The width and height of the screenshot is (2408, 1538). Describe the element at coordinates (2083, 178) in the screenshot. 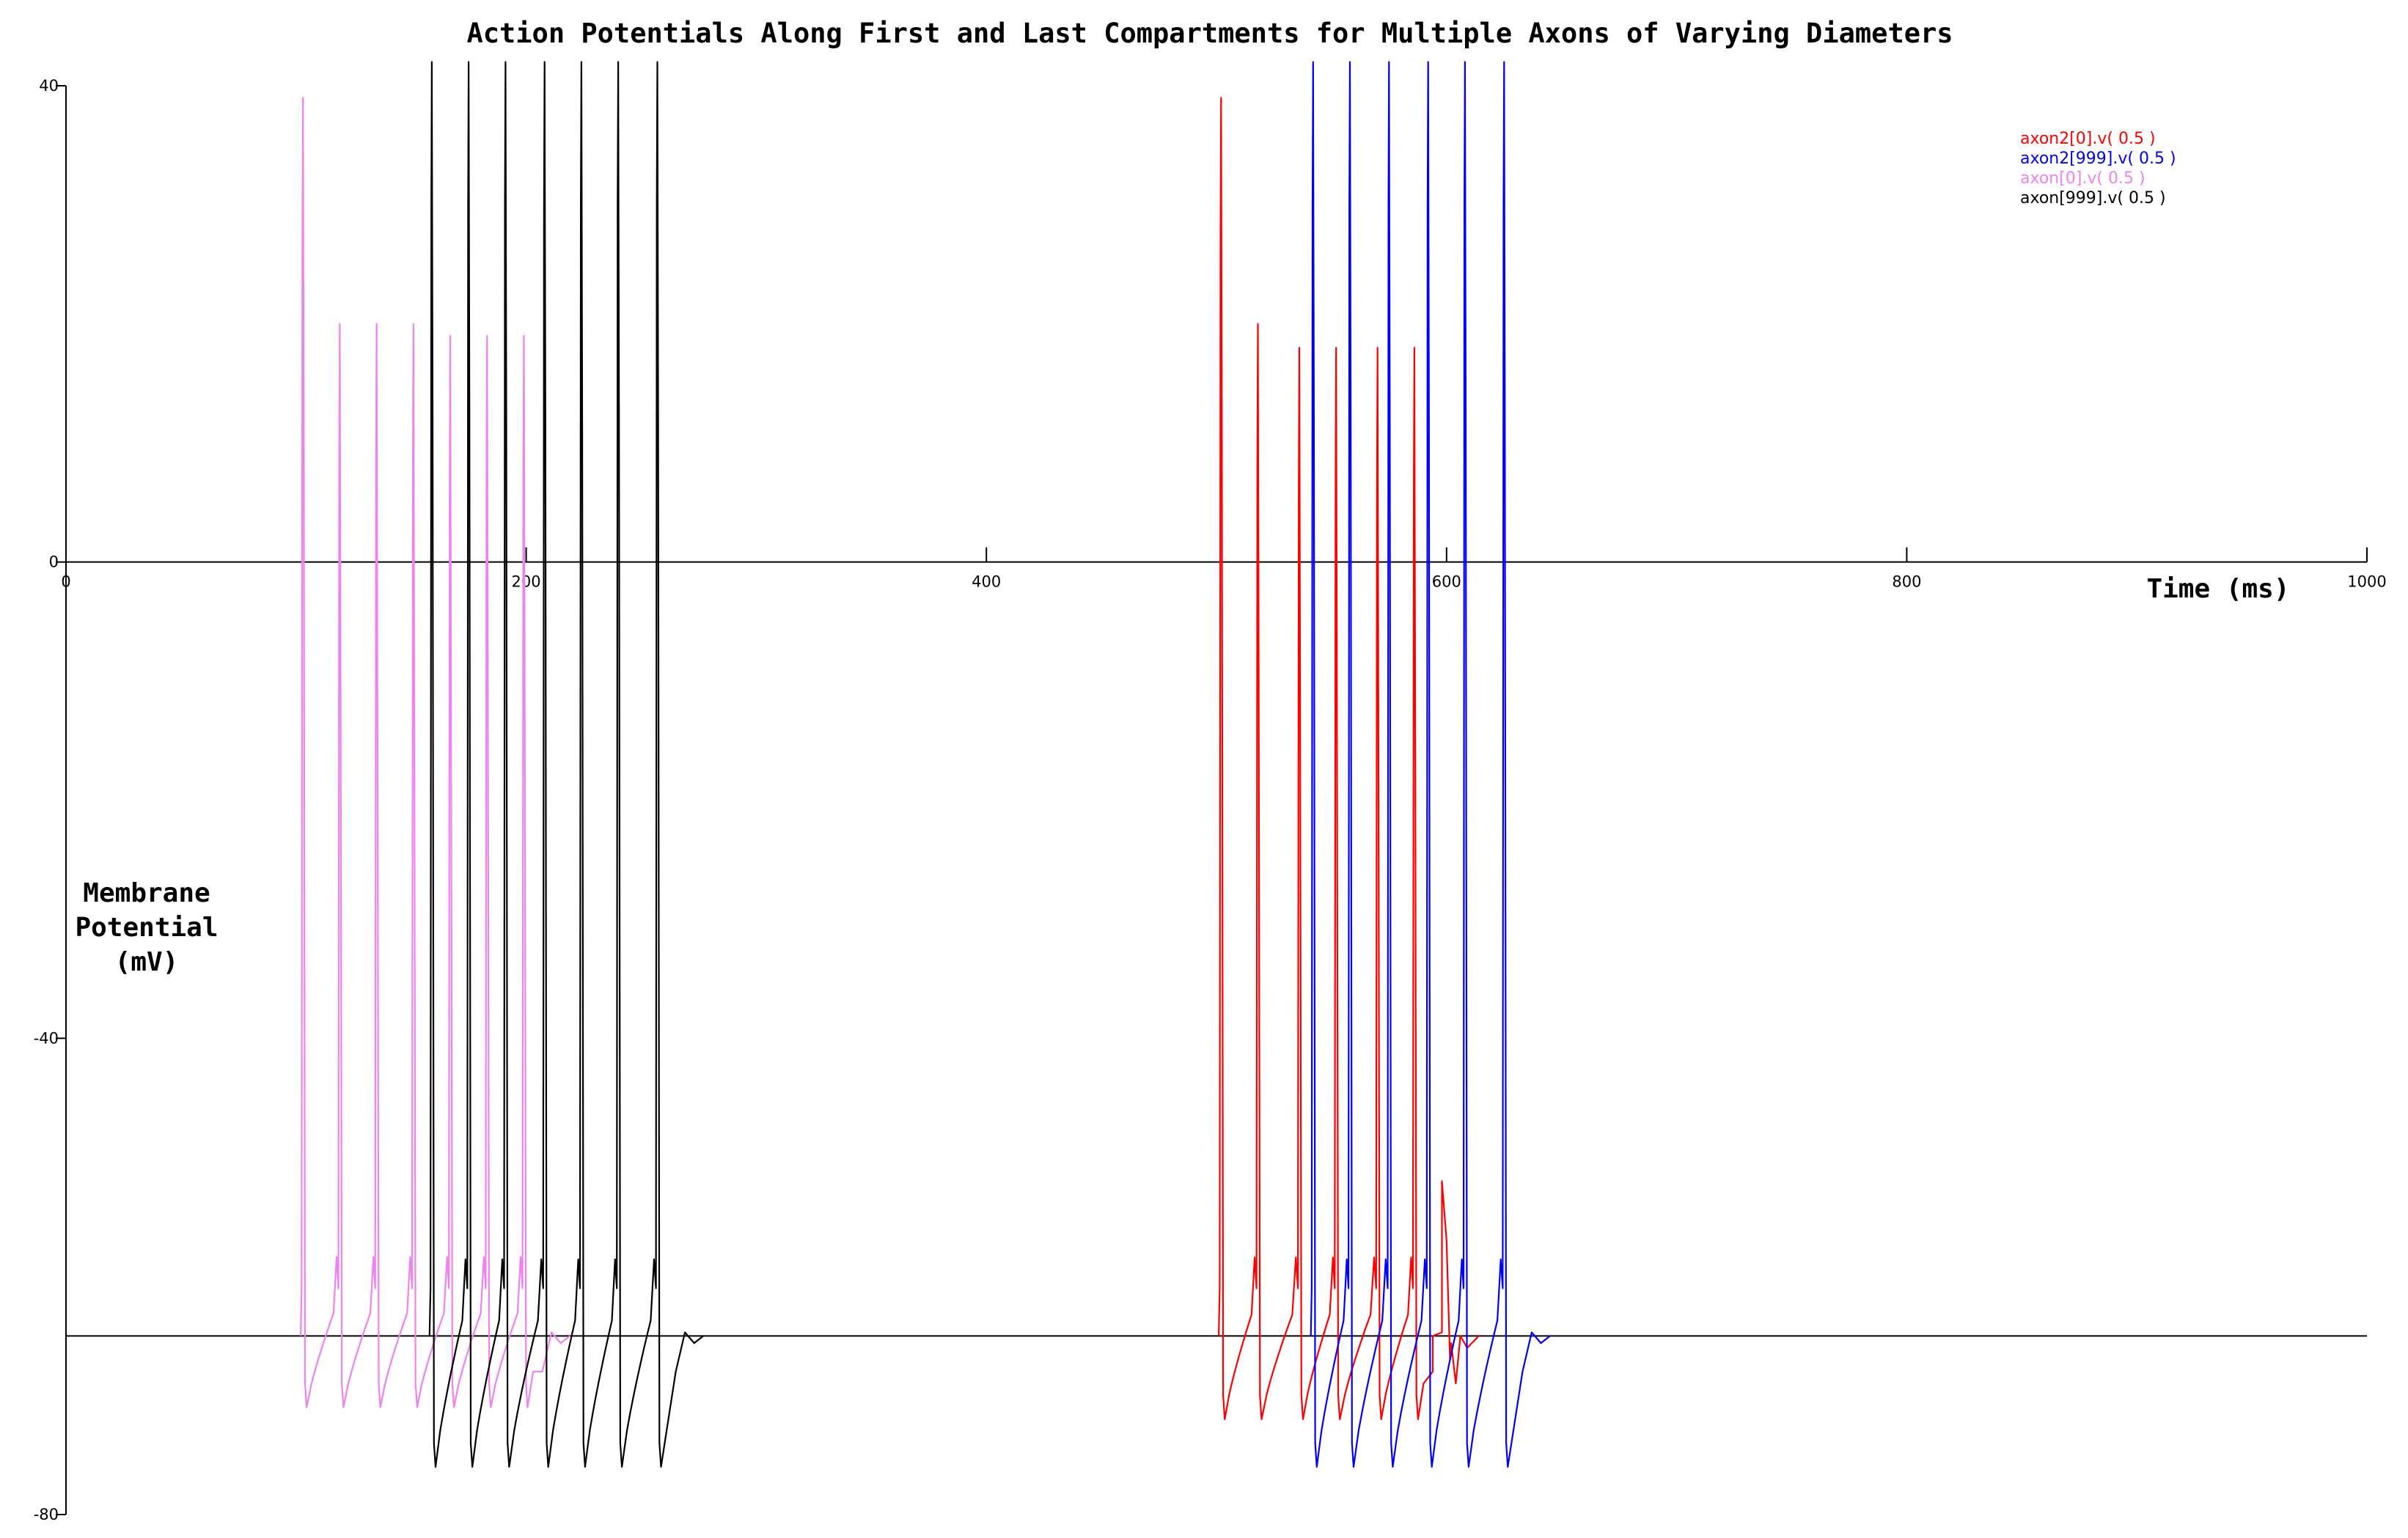

I see `legend-entry-2: axon[0].v( 0.5 )` at that location.